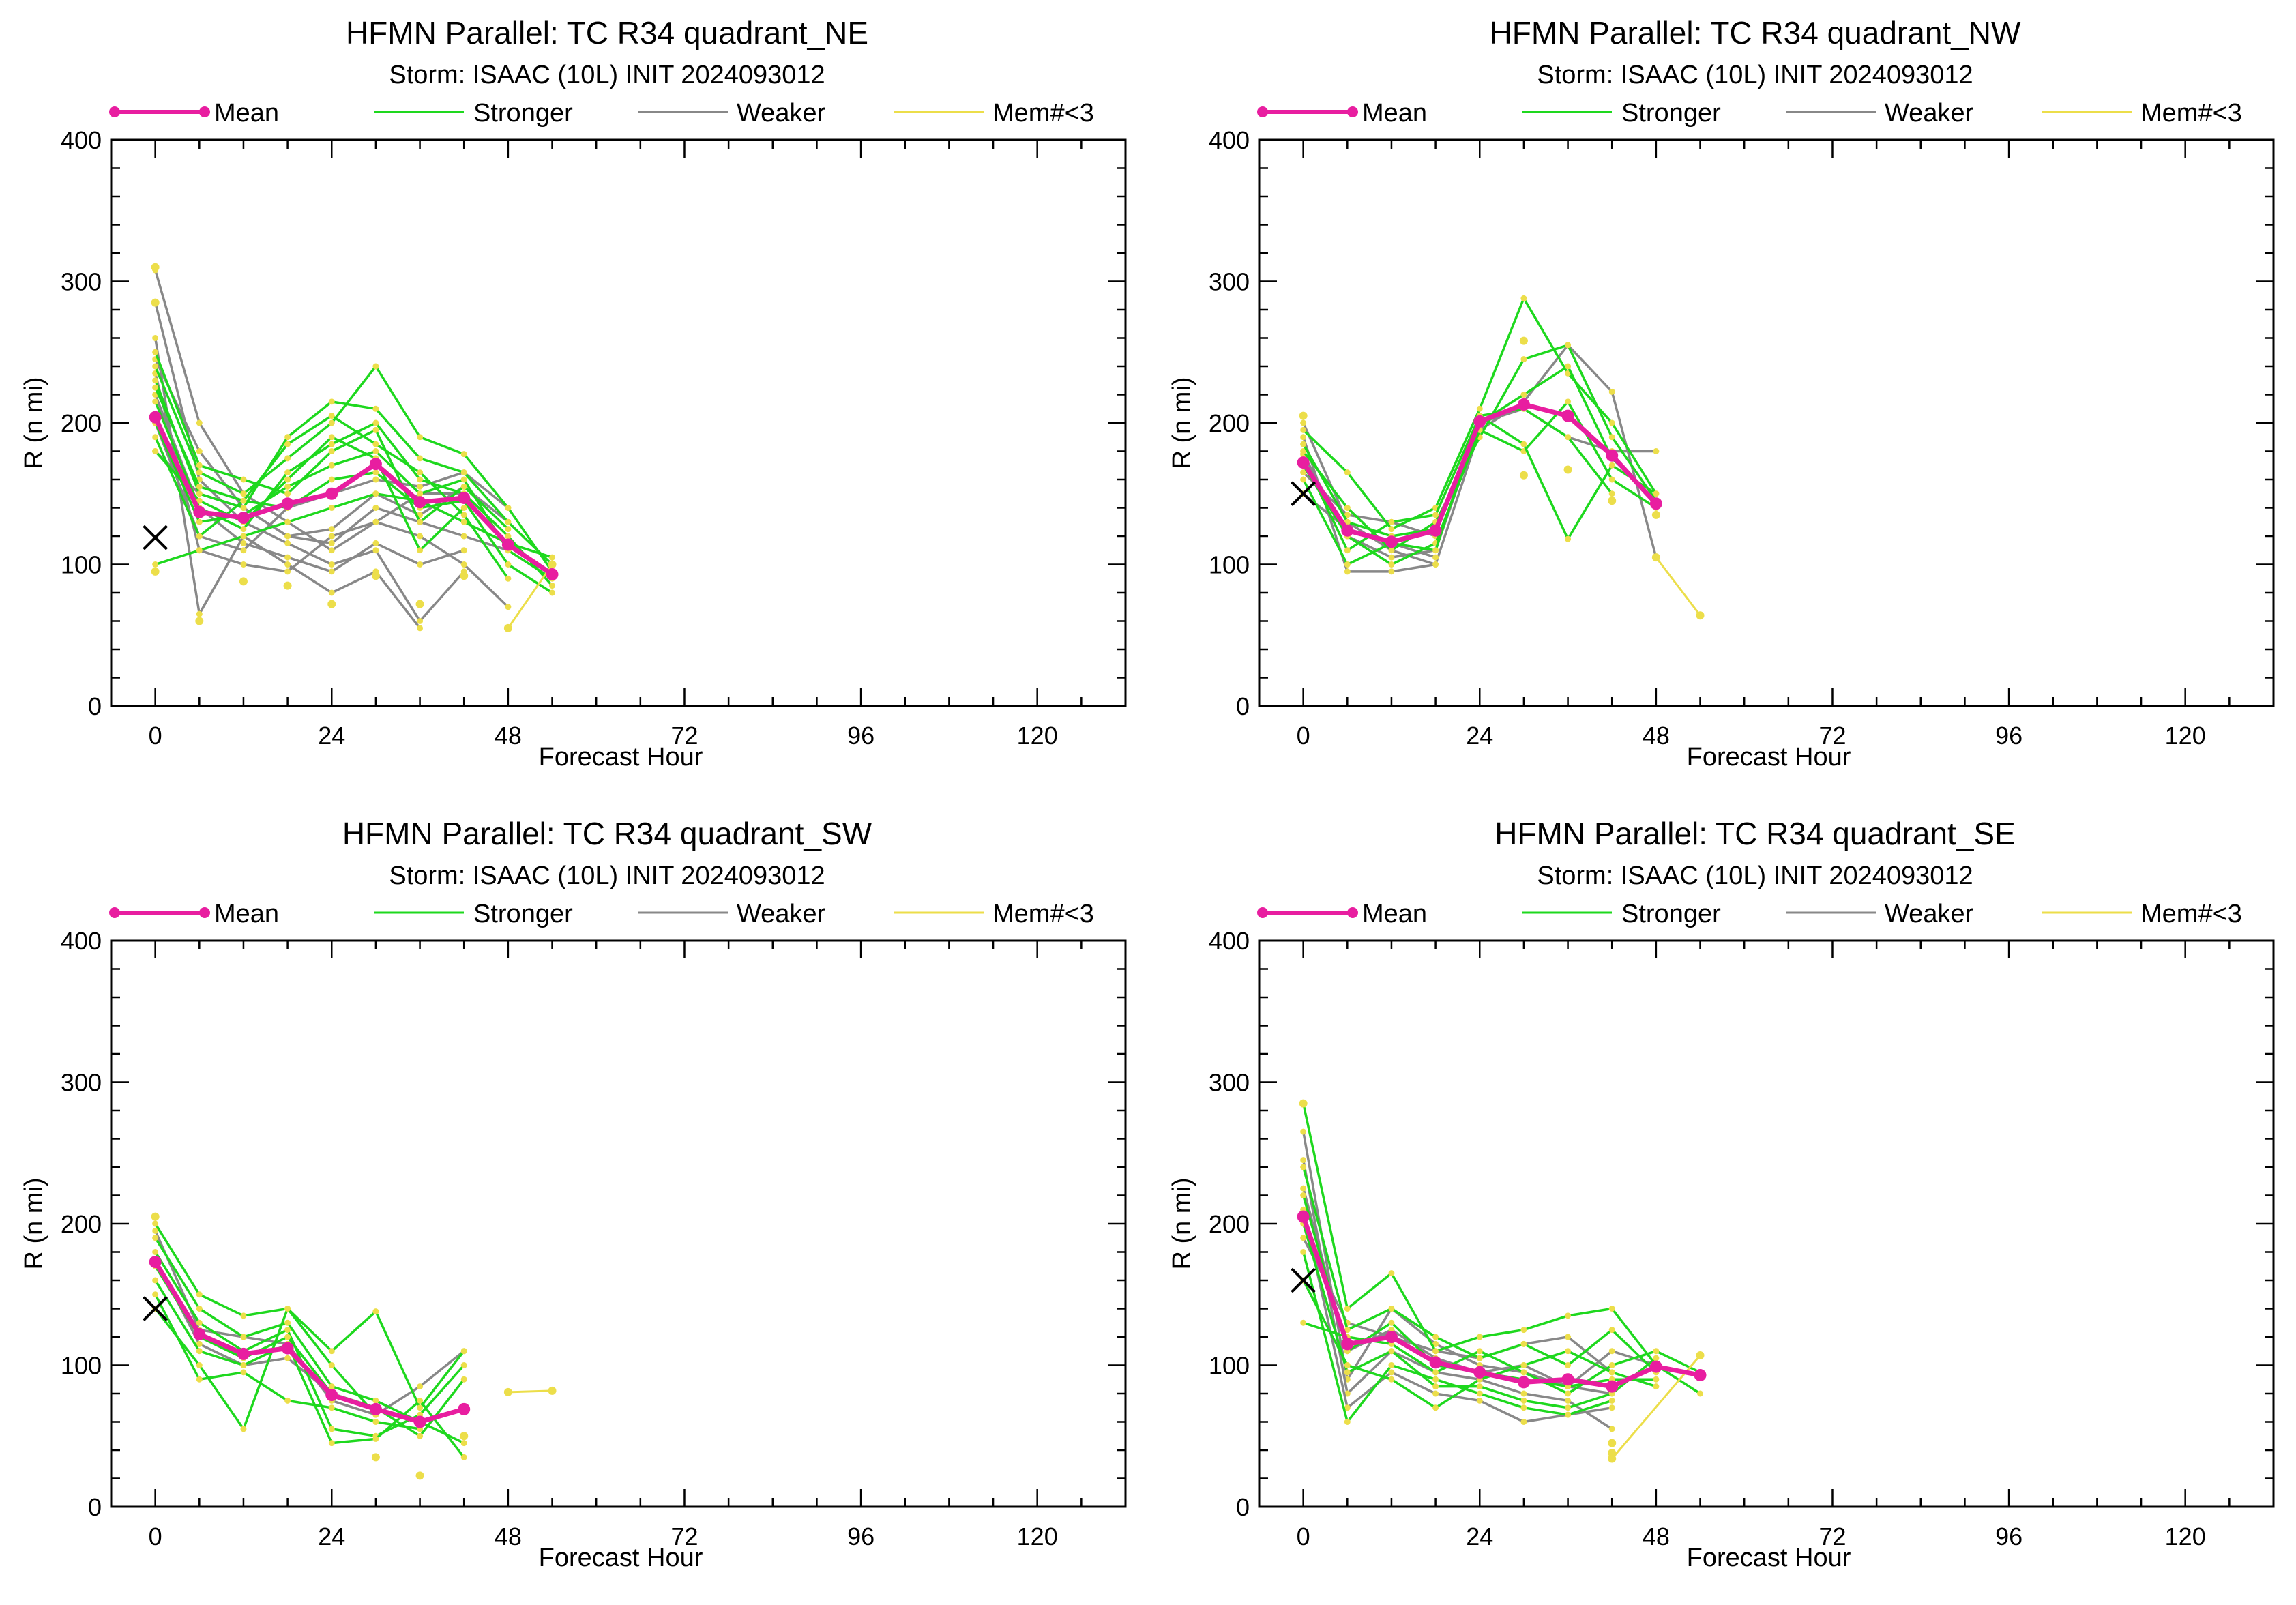 The width and height of the screenshot is (2296, 1605). What do you see at coordinates (1930, 114) in the screenshot?
I see `legend-weaker-label: Weaker` at bounding box center [1930, 114].